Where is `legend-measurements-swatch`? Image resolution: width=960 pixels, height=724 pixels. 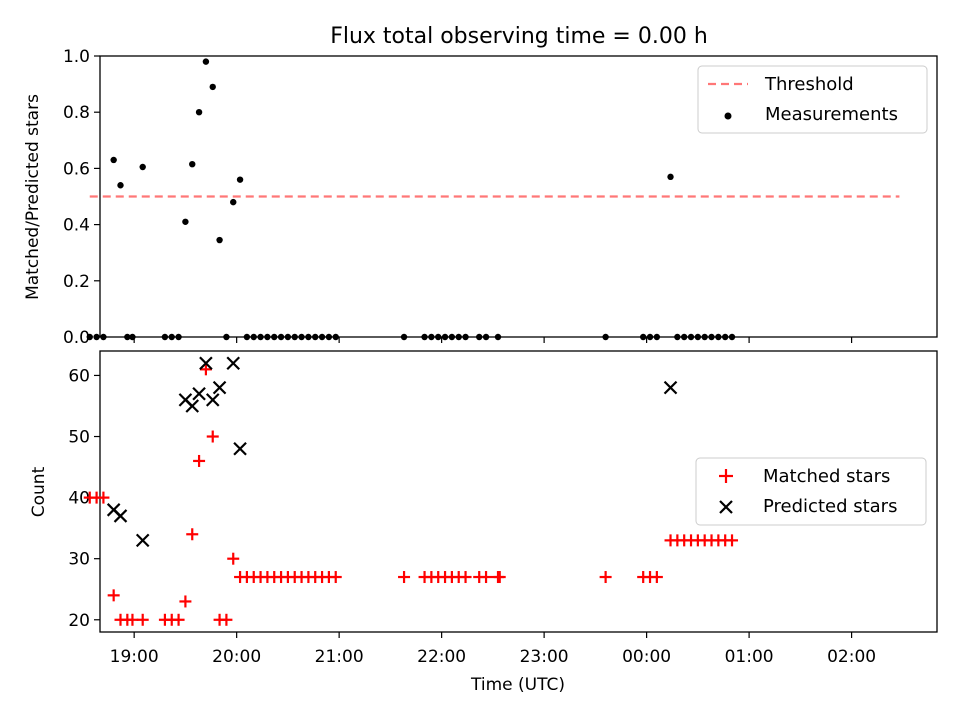
legend-measurements-swatch is located at coordinates (728, 116).